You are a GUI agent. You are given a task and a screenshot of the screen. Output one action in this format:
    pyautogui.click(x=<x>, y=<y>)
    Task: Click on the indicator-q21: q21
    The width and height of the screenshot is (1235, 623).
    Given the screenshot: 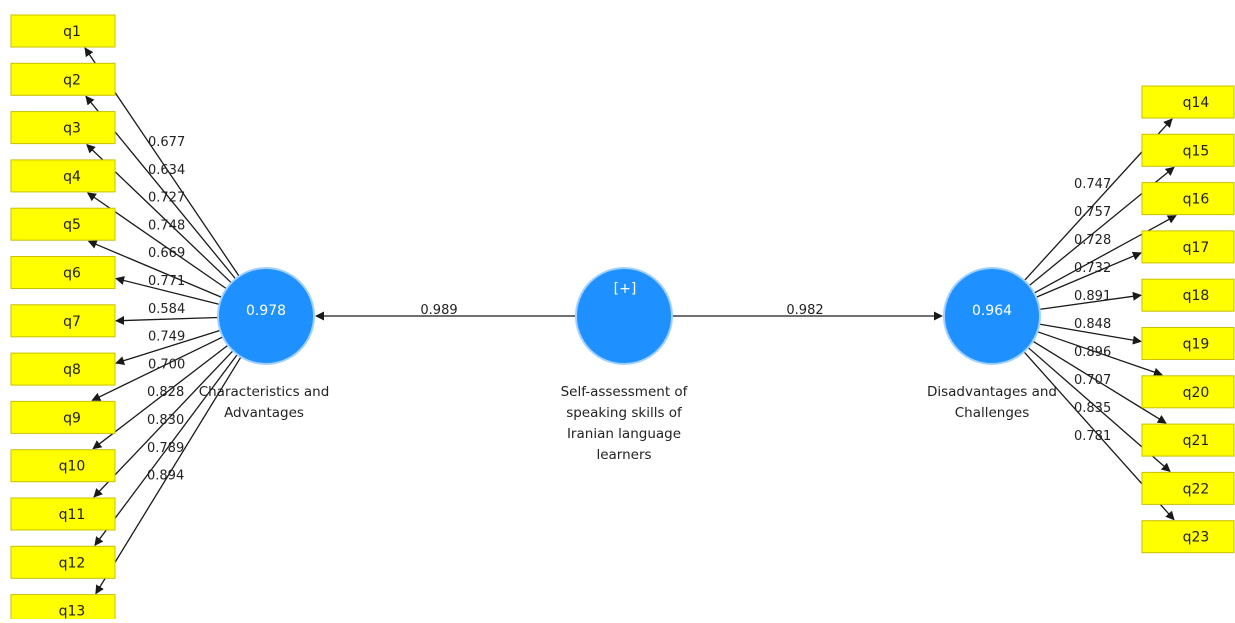 What is the action you would take?
    pyautogui.click(x=1188, y=440)
    